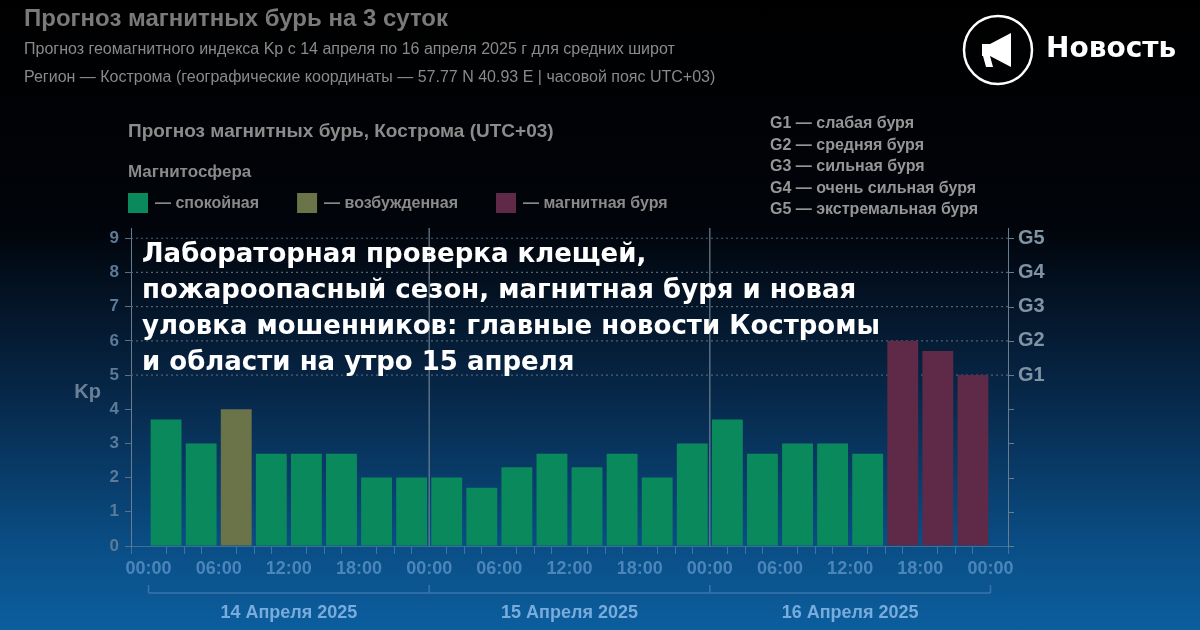 The width and height of the screenshot is (1200, 630). Describe the element at coordinates (595, 203) in the screenshot. I see `legend-label: — магнитная буря` at that location.